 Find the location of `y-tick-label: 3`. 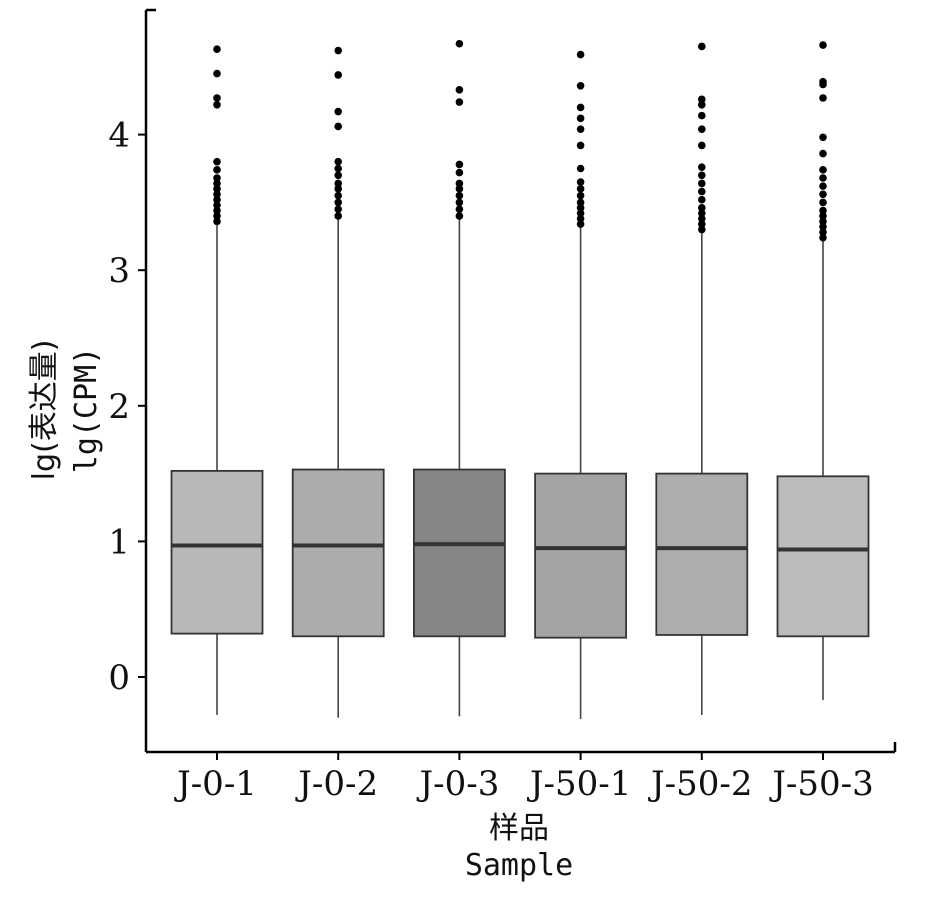

y-tick-label: 3 is located at coordinates (119, 271).